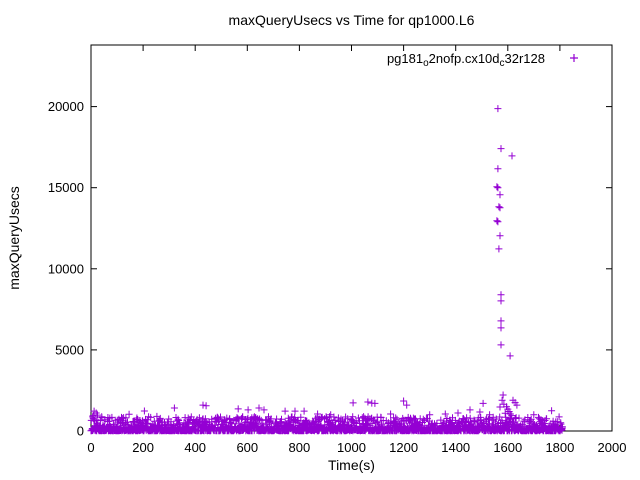  I want to click on y-tick-label: 5000, so click(69, 349).